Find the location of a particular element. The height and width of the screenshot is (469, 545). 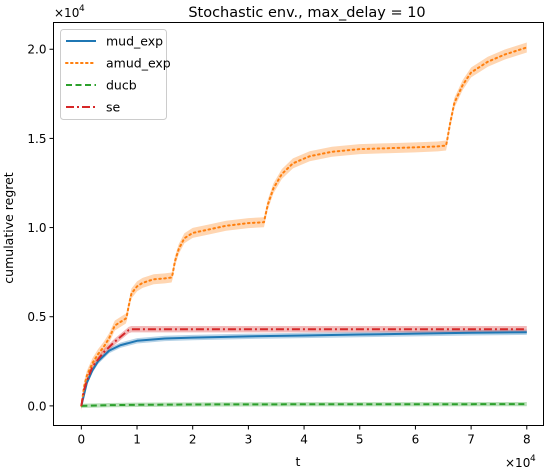

y-tick-label: 1.5 is located at coordinates (36, 139).